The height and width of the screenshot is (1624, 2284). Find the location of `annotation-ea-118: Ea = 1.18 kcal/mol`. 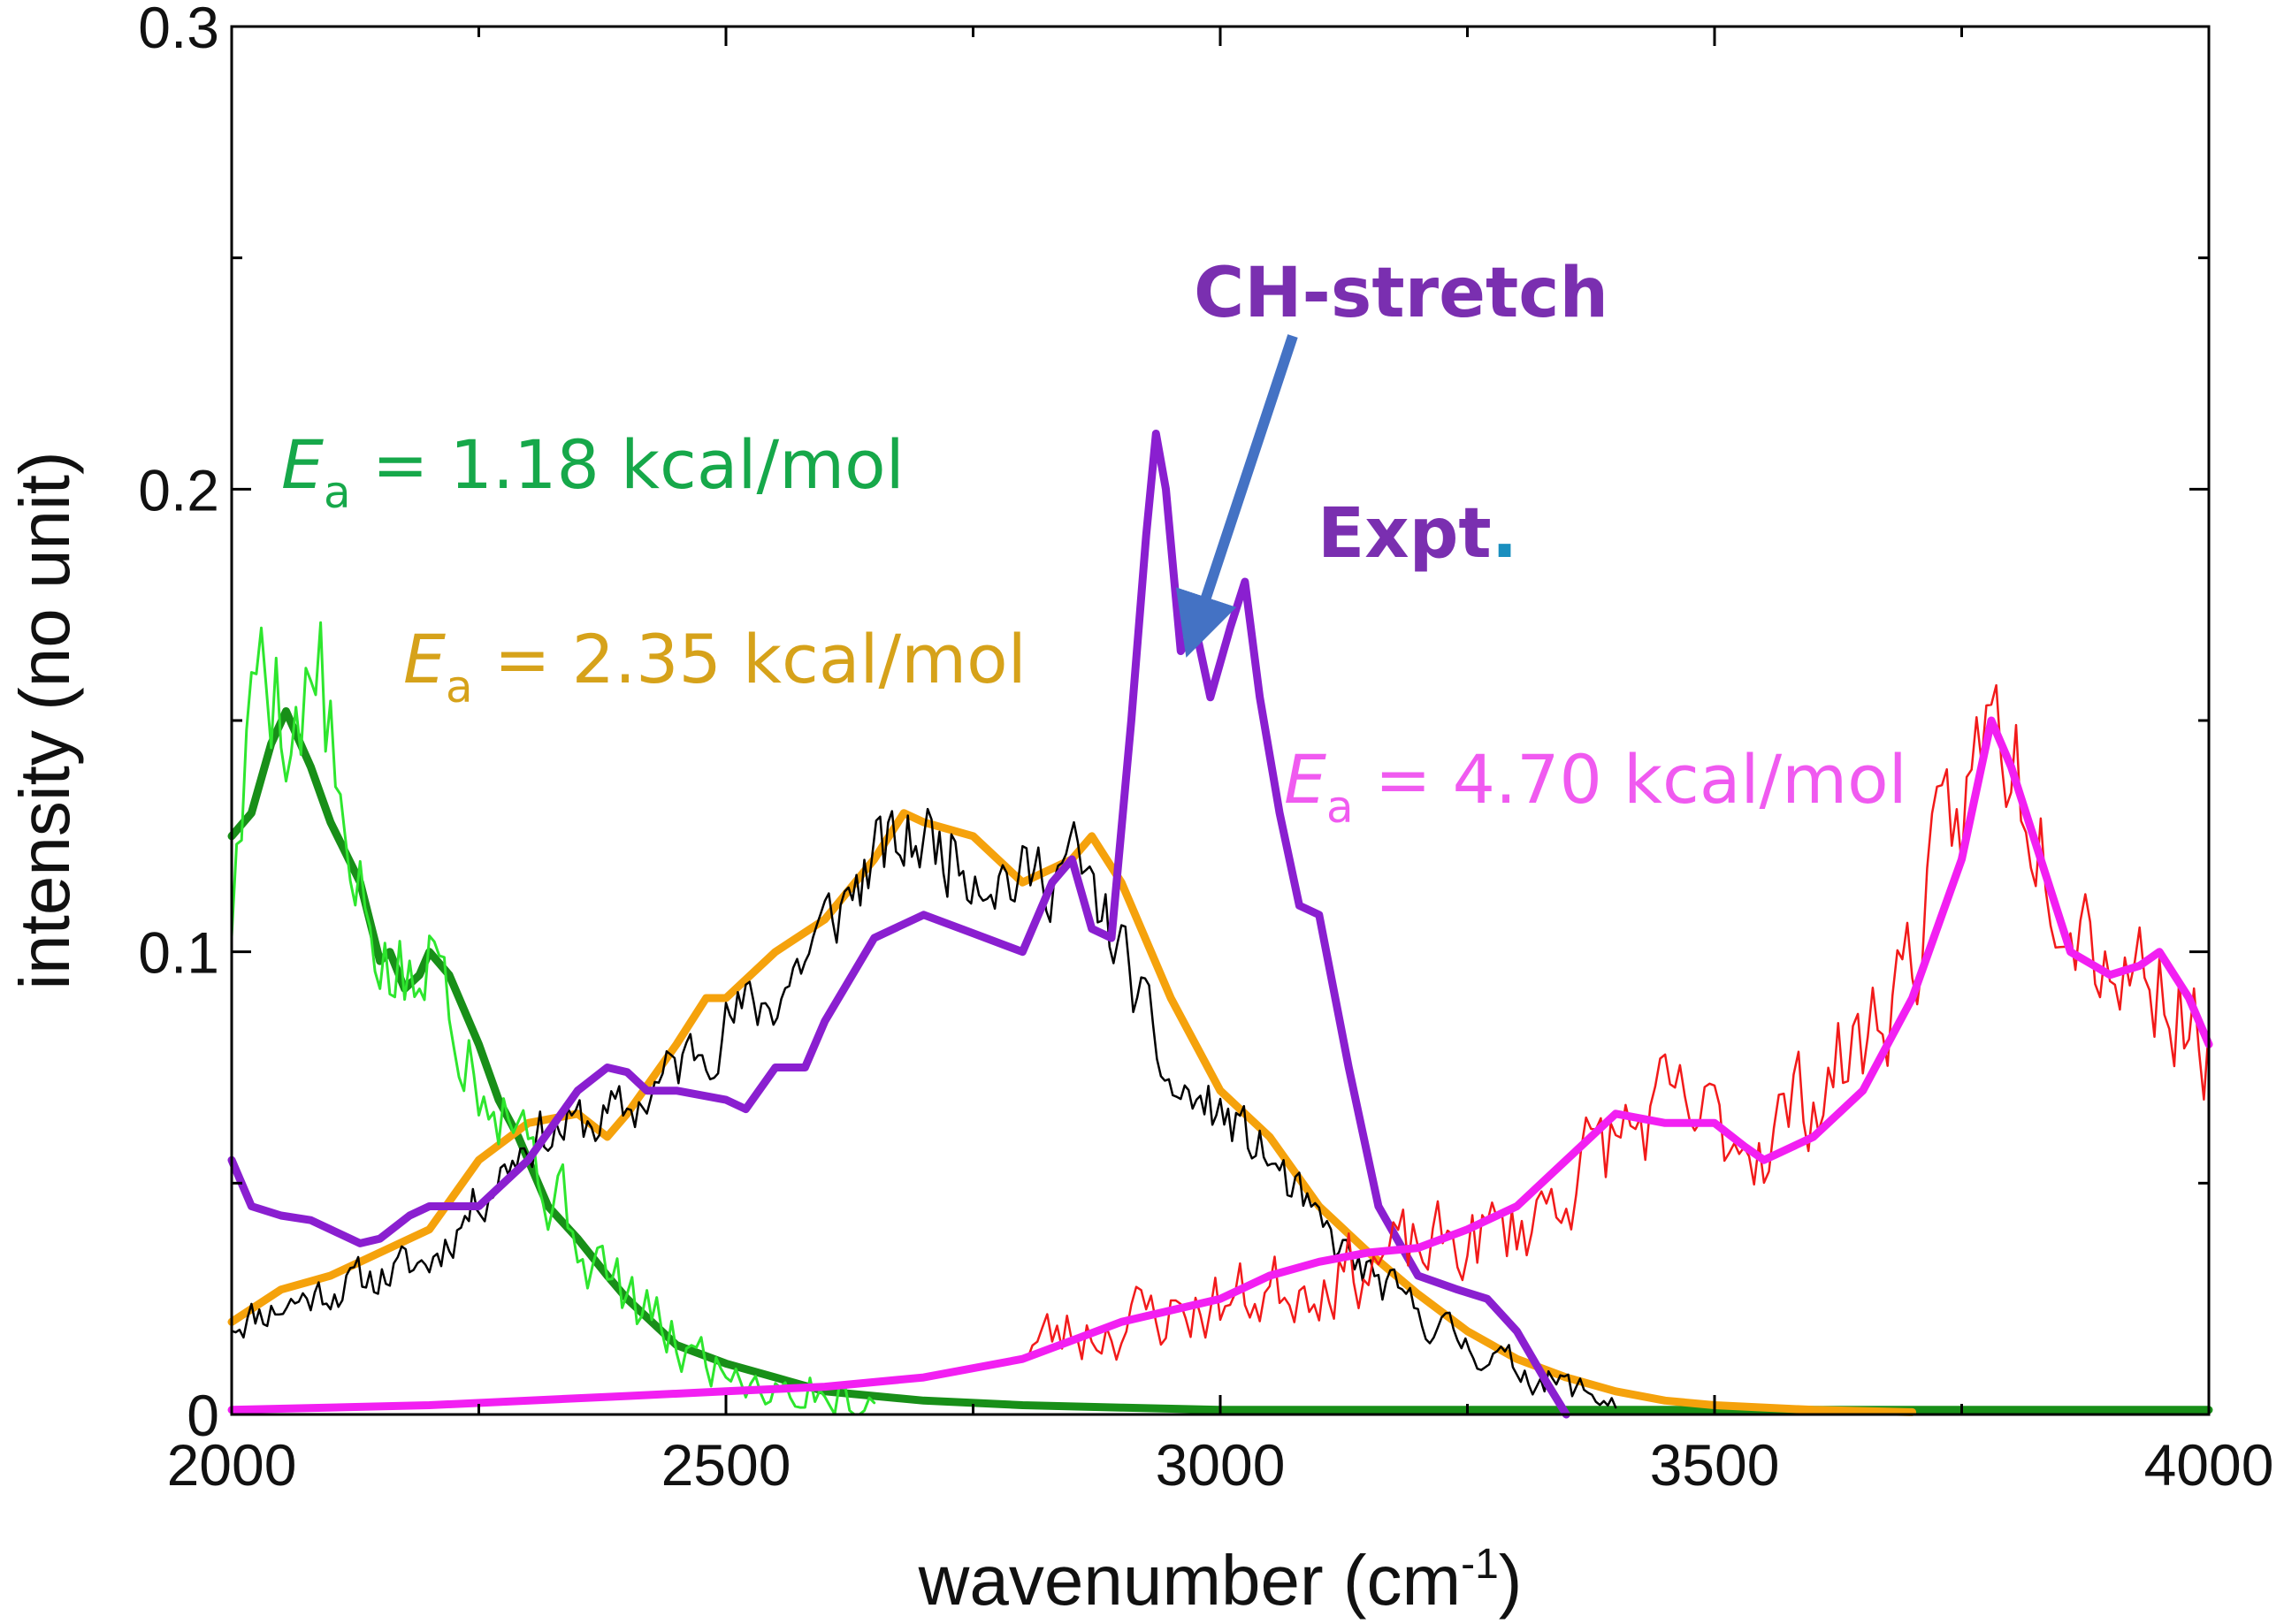

annotation-ea-118: Ea = 1.18 kcal/mol is located at coordinates (593, 471).